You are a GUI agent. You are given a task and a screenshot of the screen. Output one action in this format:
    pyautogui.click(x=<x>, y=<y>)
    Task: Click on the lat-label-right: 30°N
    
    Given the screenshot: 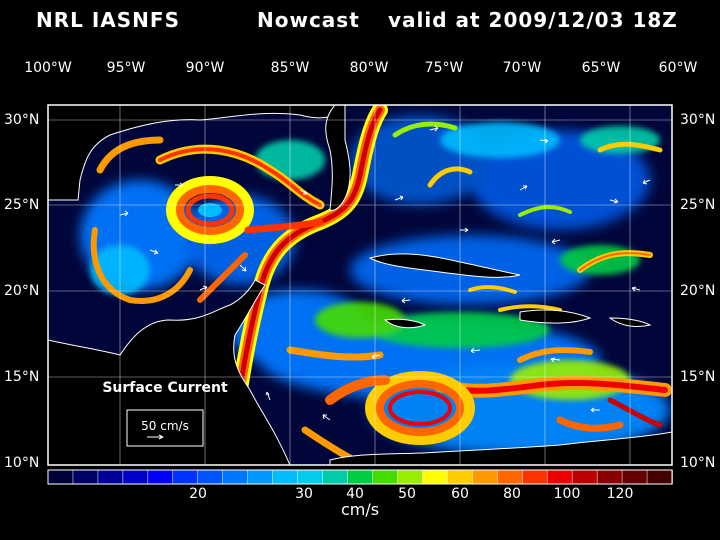 What is the action you would take?
    pyautogui.click(x=698, y=120)
    